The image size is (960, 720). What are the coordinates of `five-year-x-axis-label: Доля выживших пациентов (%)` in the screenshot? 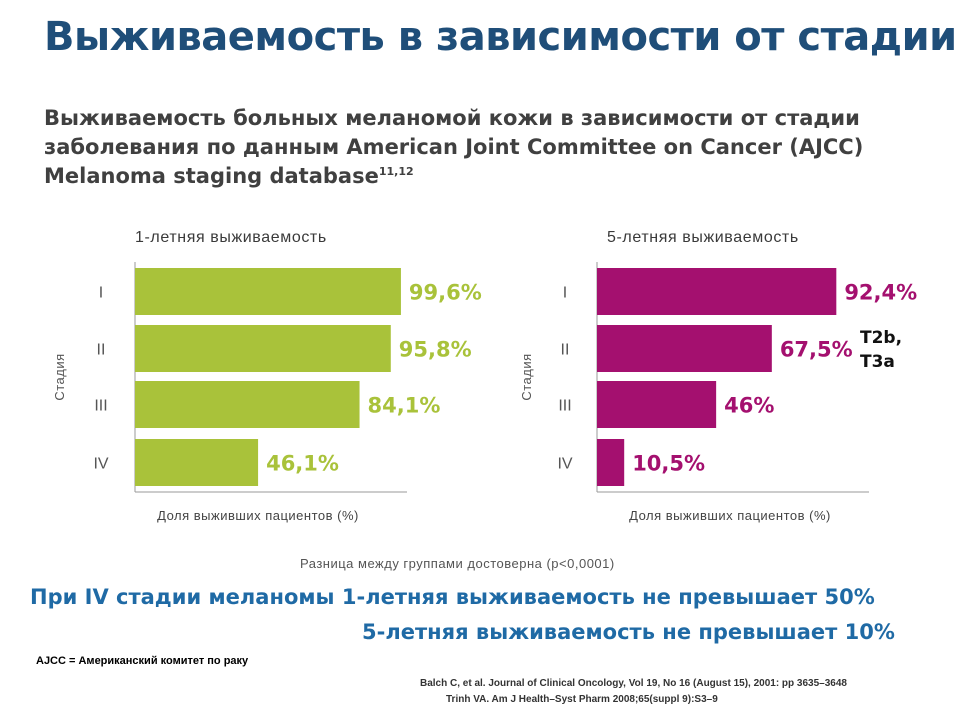 It's located at (730, 515).